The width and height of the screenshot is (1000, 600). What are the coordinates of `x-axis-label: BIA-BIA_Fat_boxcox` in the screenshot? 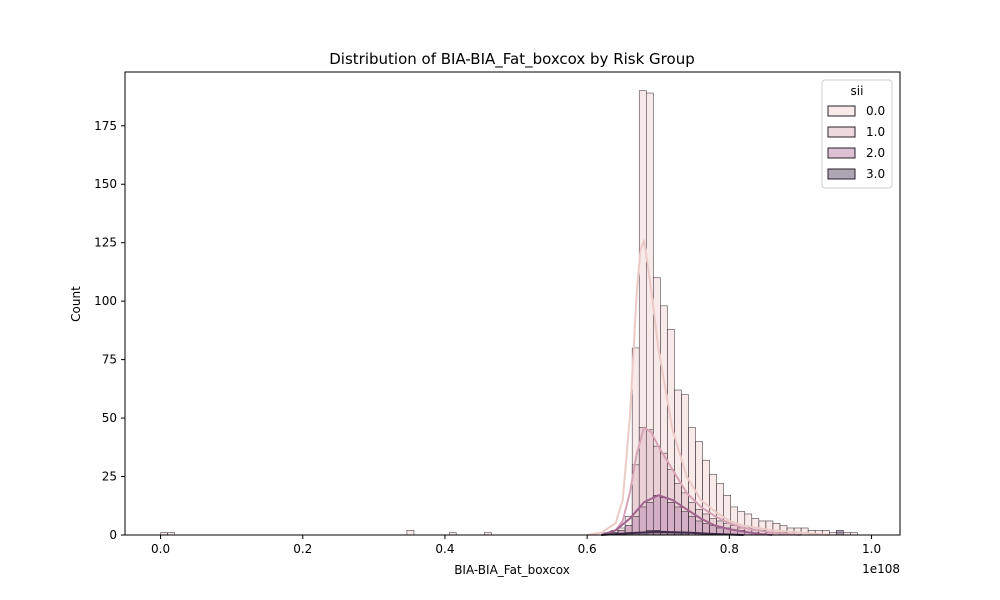 It's located at (512, 570).